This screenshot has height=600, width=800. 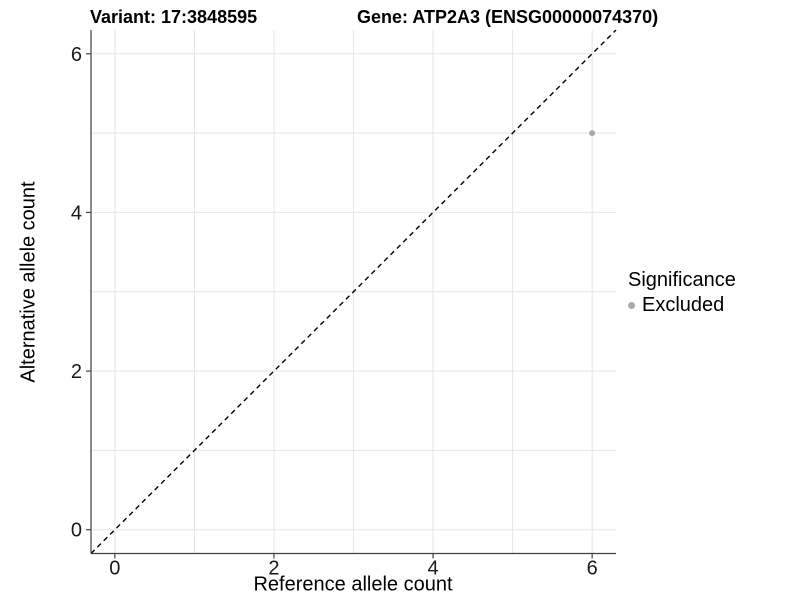 I want to click on x-axis-title: Reference allele count, so click(x=353, y=584).